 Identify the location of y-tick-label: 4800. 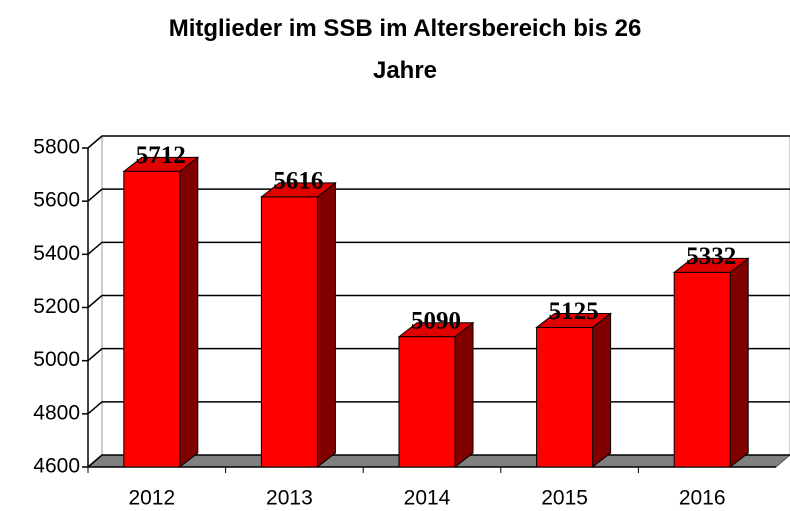
(56, 412).